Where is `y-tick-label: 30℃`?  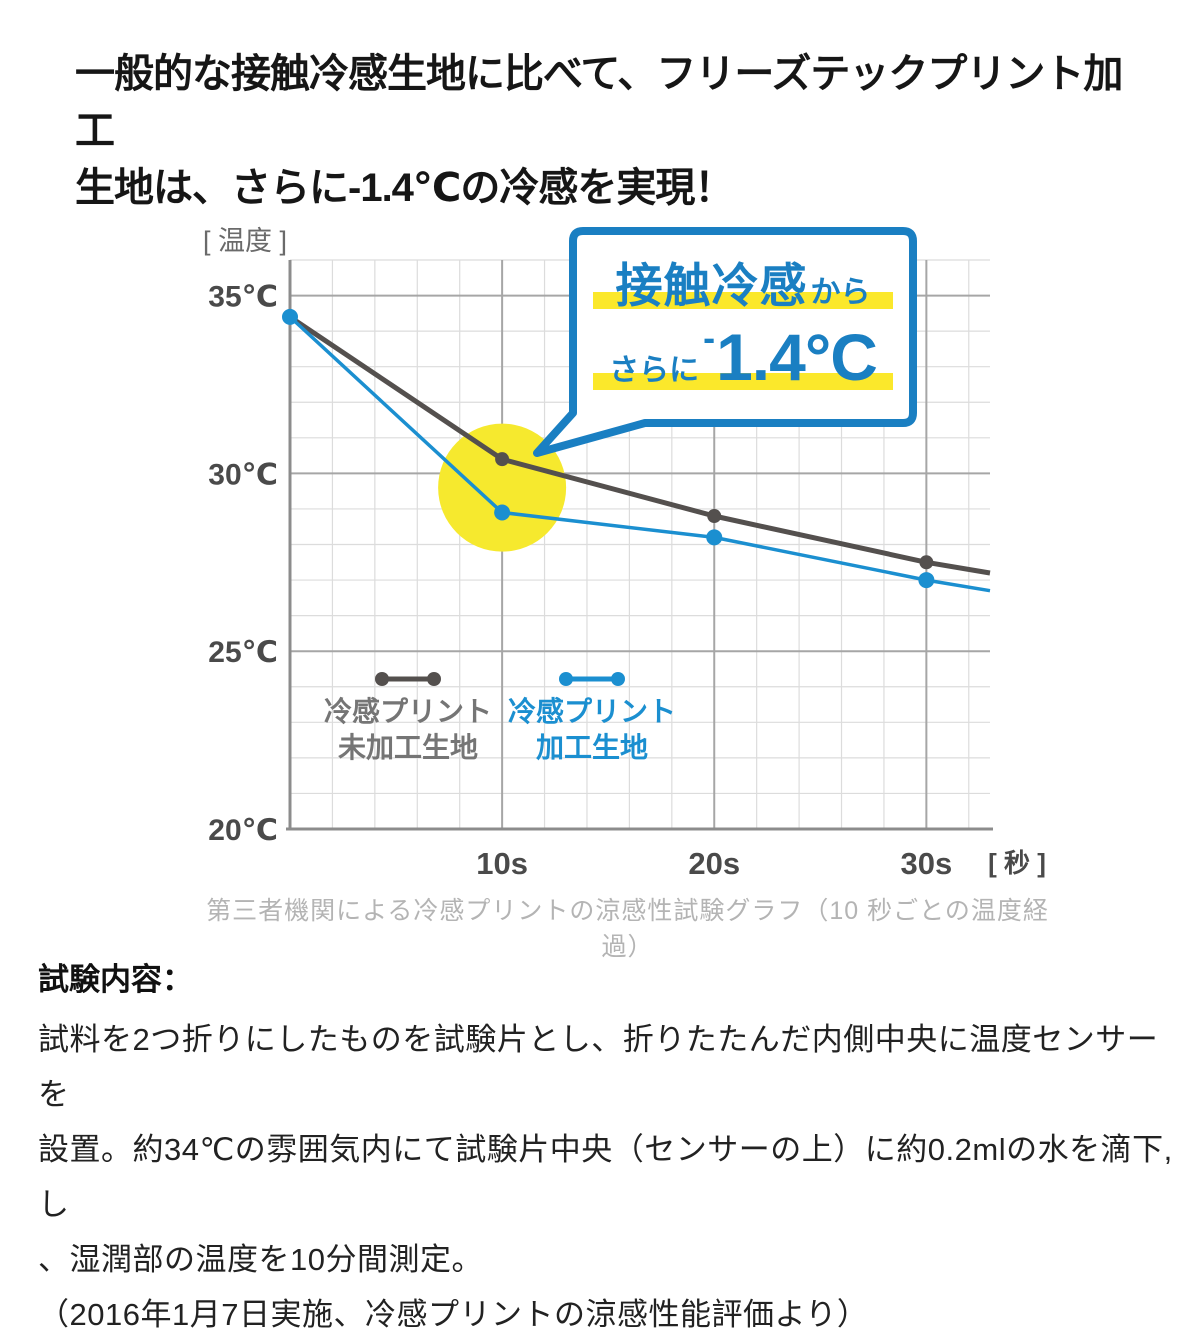 y-tick-label: 30℃ is located at coordinates (243, 474).